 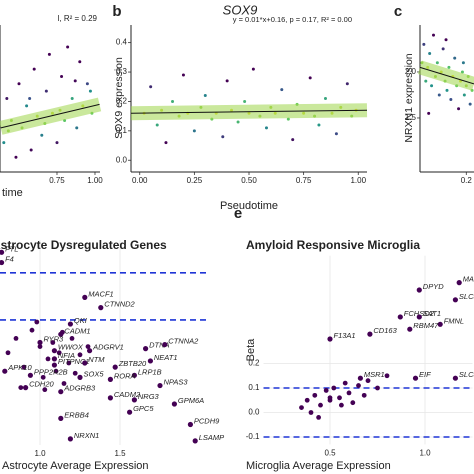 What do you see at coordinates (467, 180) in the screenshot?
I see `x-tick-label: 0.2` at bounding box center [467, 180].